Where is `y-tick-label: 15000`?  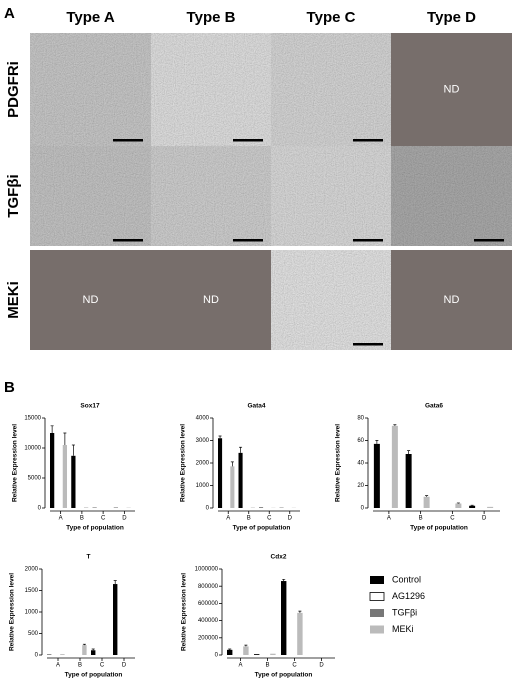
y-tick-label: 15000 is located at coordinates (32, 419).